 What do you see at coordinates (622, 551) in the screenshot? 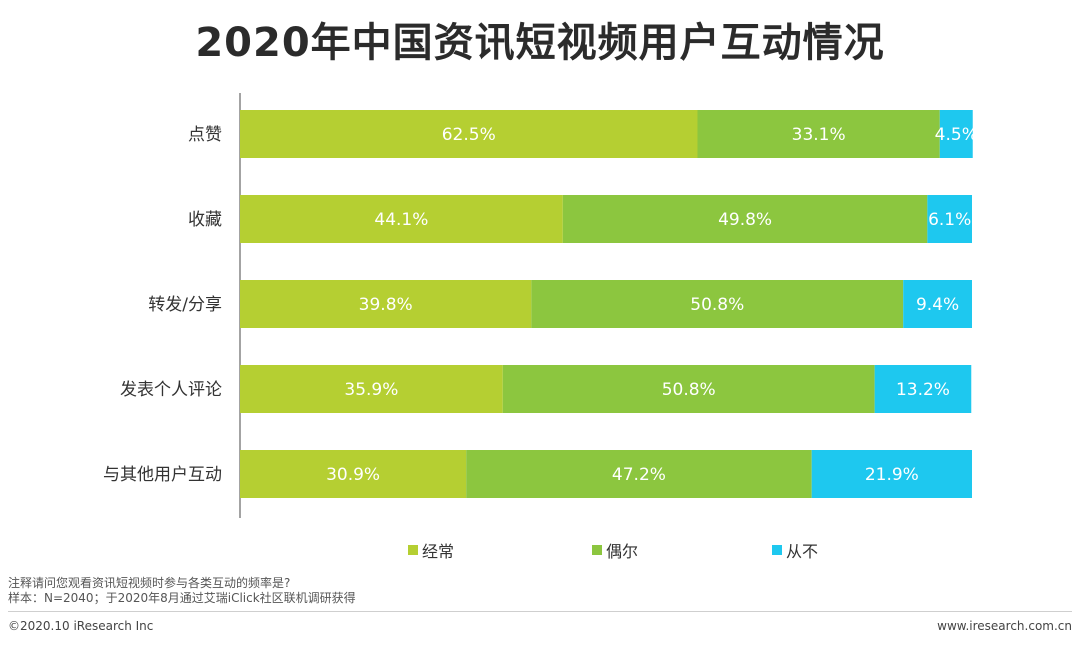
I see `legend-label-sometimes: 偶尔` at bounding box center [622, 551].